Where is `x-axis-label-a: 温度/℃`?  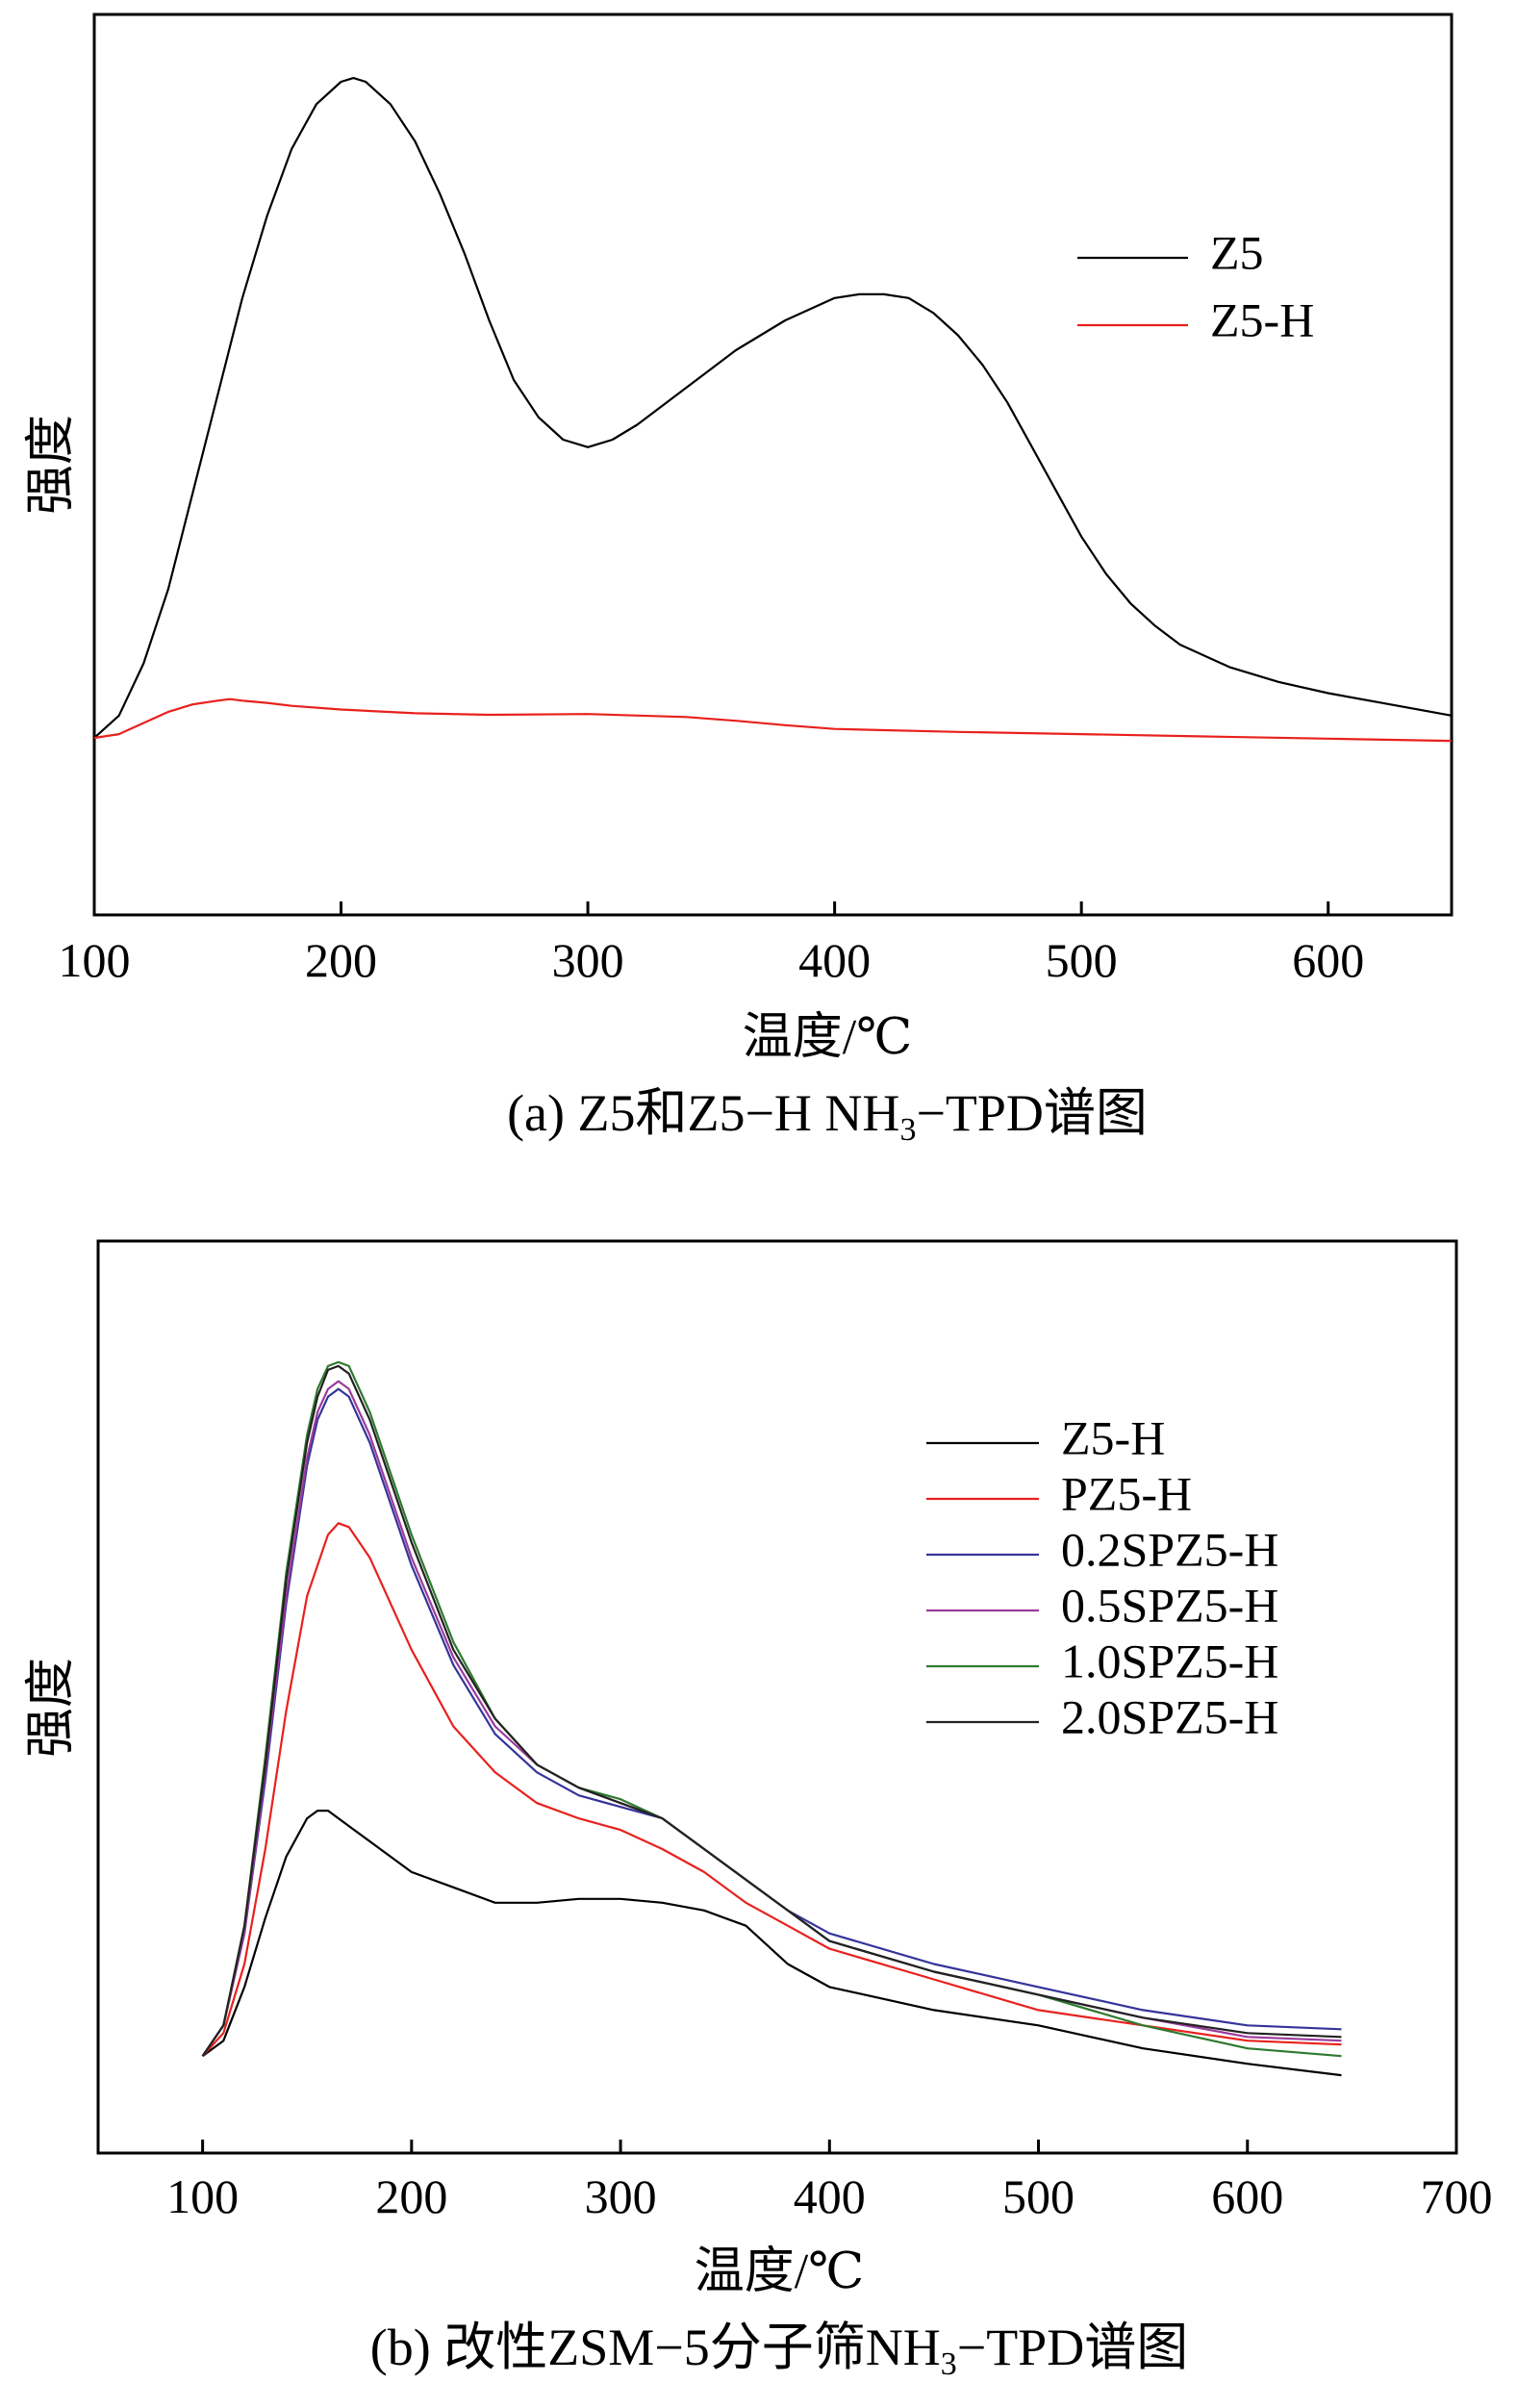 x-axis-label-a: 温度/℃ is located at coordinates (828, 1037).